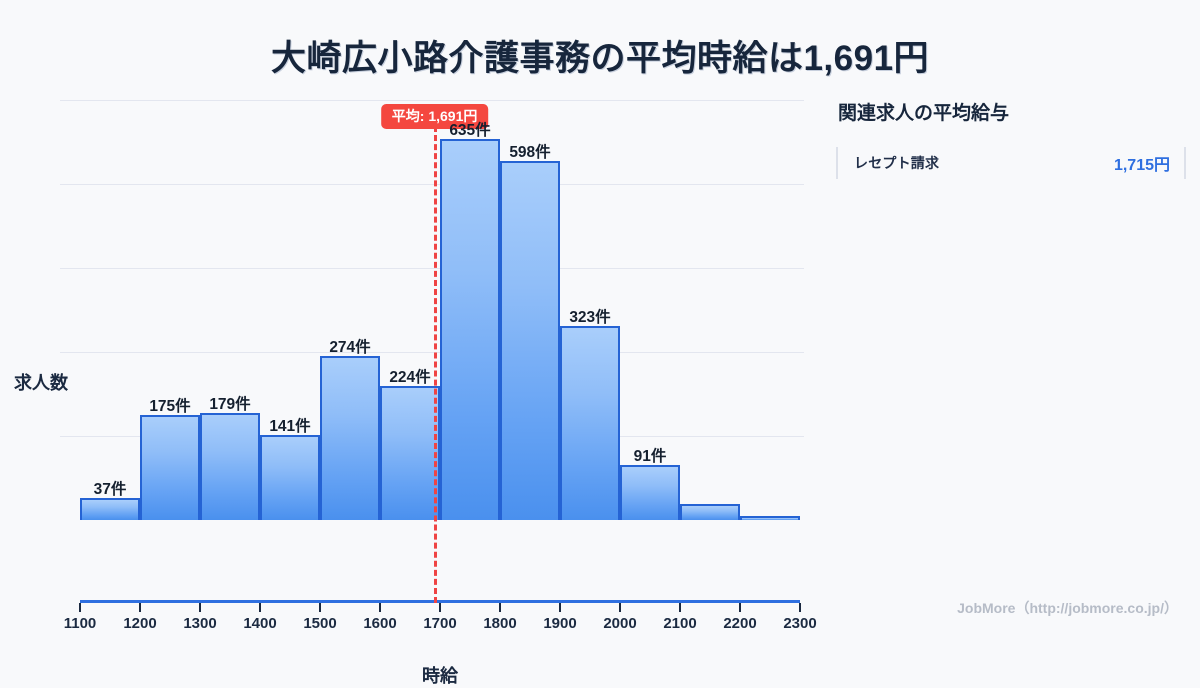 The height and width of the screenshot is (688, 1200). What do you see at coordinates (41, 383) in the screenshot?
I see `y-axis-title: 求人数` at bounding box center [41, 383].